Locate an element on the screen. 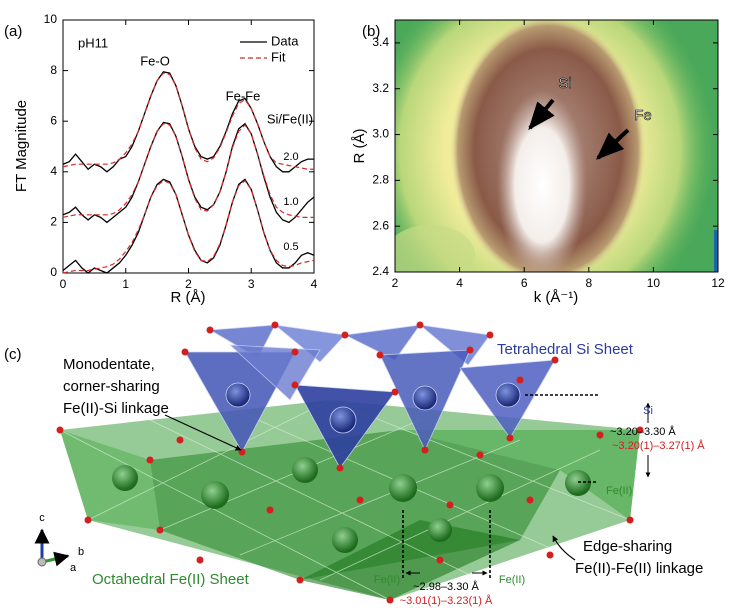 Image resolution: width=739 pixels, height=608 pixels. x-axis-label: k (Å⁻¹) is located at coordinates (556, 297).